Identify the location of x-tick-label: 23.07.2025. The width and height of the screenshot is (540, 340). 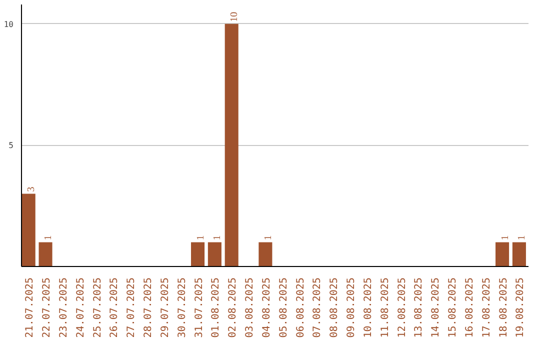
(64, 307).